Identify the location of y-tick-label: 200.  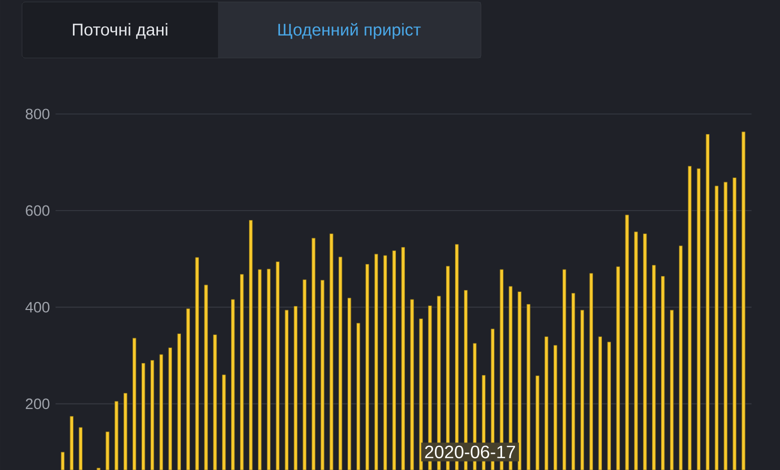
(38, 404).